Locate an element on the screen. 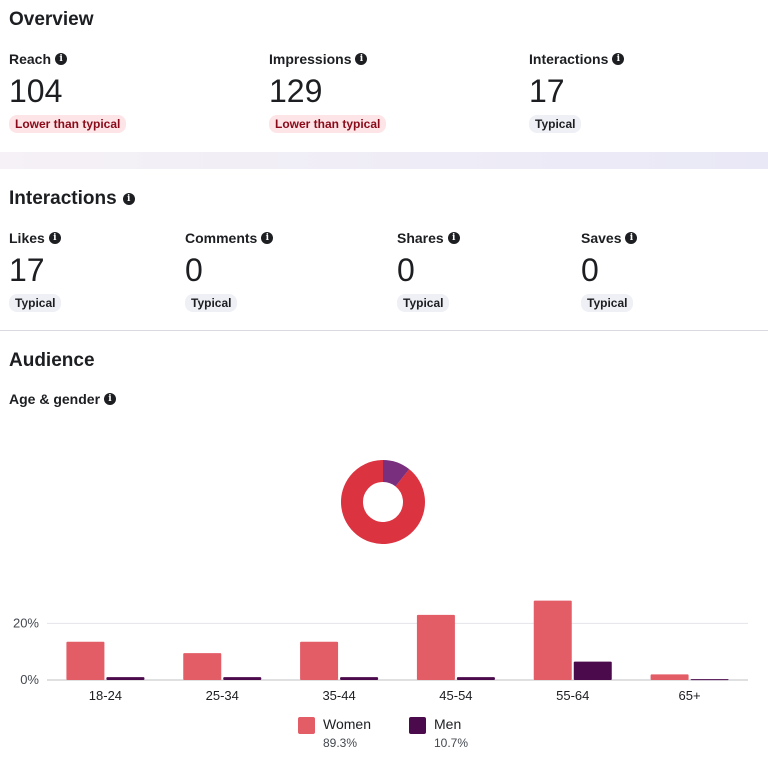 Image resolution: width=768 pixels, height=760 pixels. donut-slice-men is located at coordinates (383, 502).